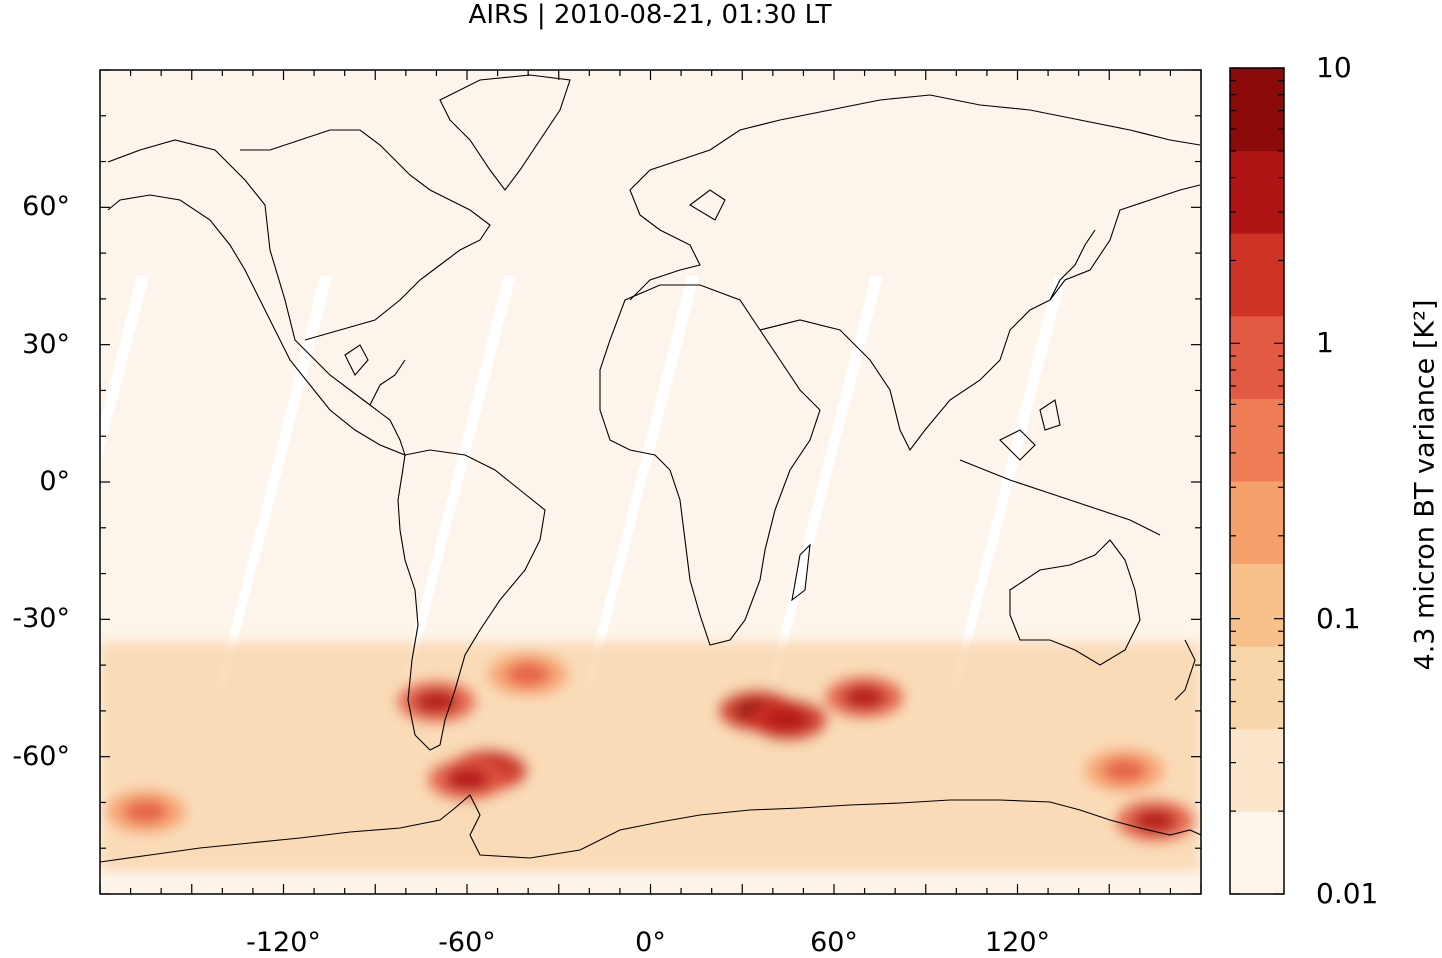 The width and height of the screenshot is (1442, 958). I want to click on lon-tick-label: 120°, so click(1017, 942).